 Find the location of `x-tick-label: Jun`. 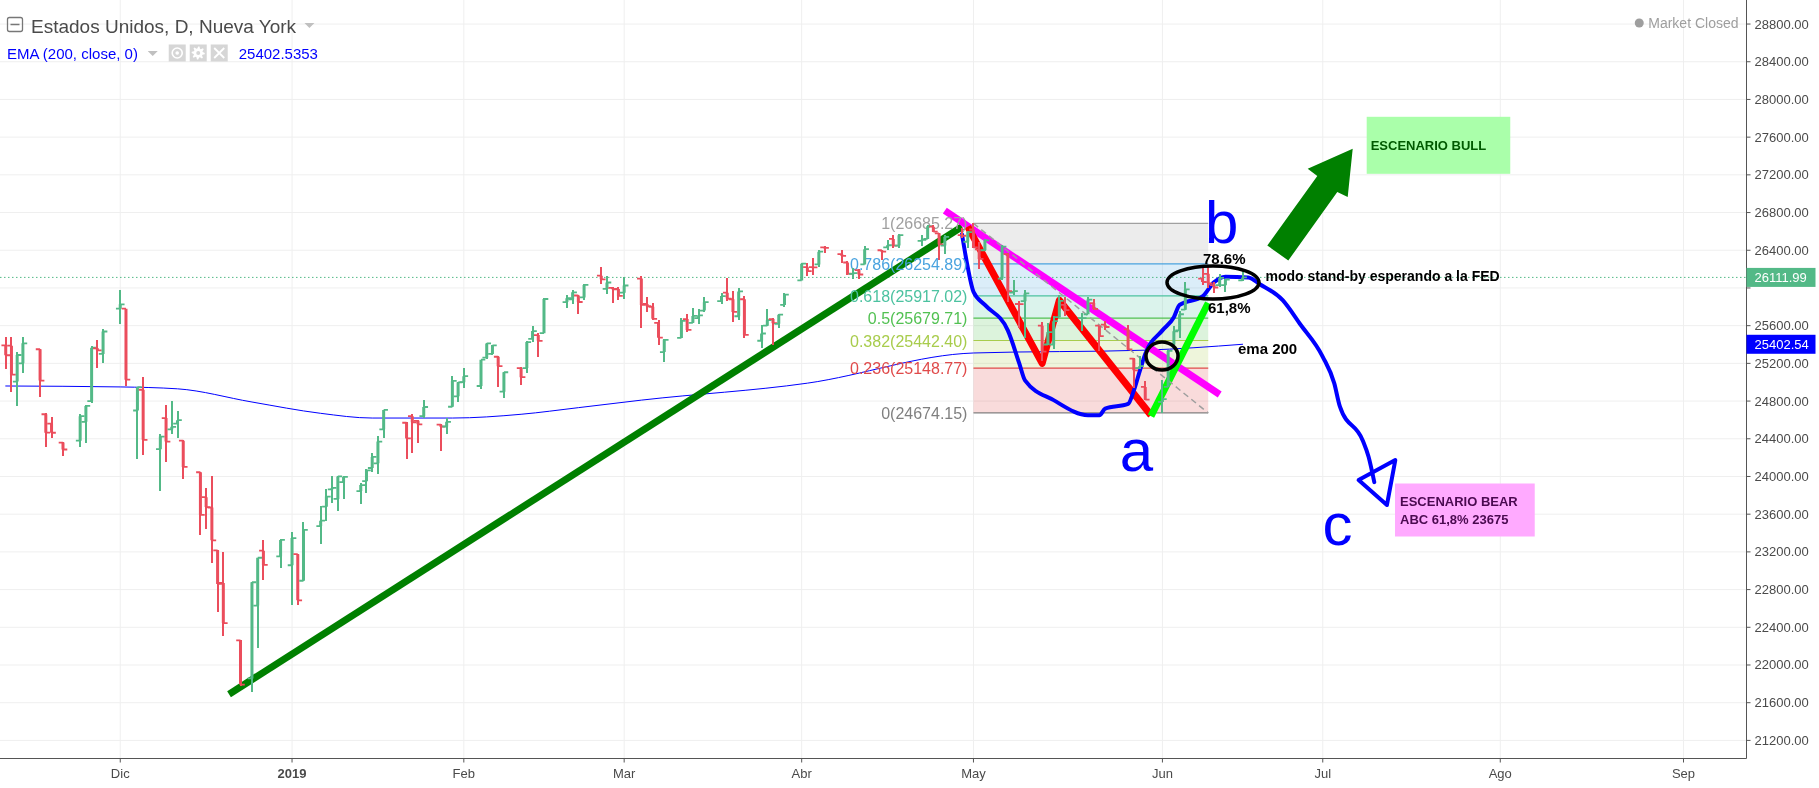

x-tick-label: Jun is located at coordinates (1162, 773).